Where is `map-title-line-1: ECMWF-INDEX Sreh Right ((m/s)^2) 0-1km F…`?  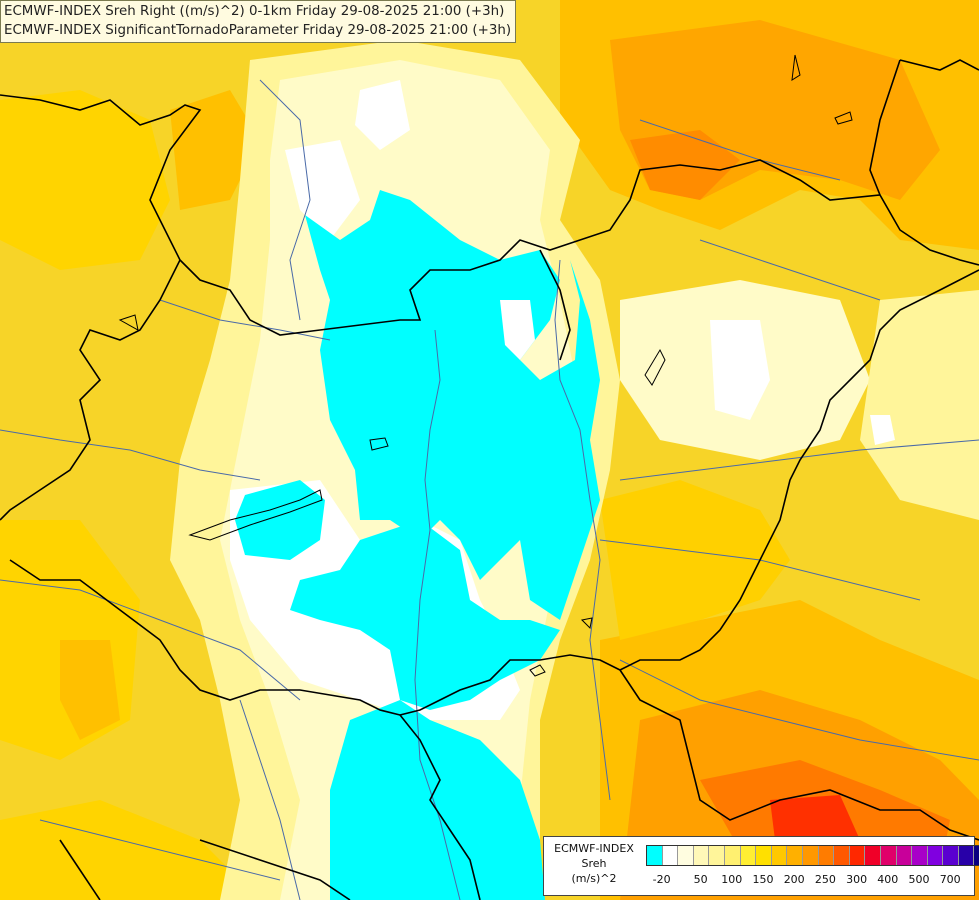 map-title-line-1: ECMWF-INDEX Sreh Right ((m/s)^2) 0-1km F… is located at coordinates (254, 11).